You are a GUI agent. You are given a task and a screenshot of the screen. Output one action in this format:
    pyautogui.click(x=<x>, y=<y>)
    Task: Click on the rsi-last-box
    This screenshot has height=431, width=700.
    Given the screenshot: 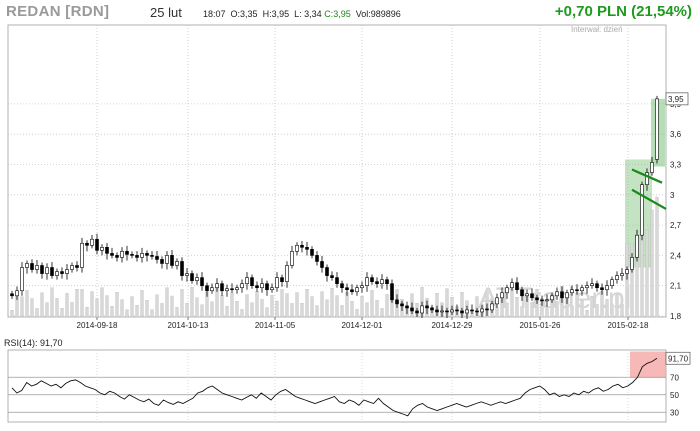 What is the action you would take?
    pyautogui.click(x=678, y=358)
    